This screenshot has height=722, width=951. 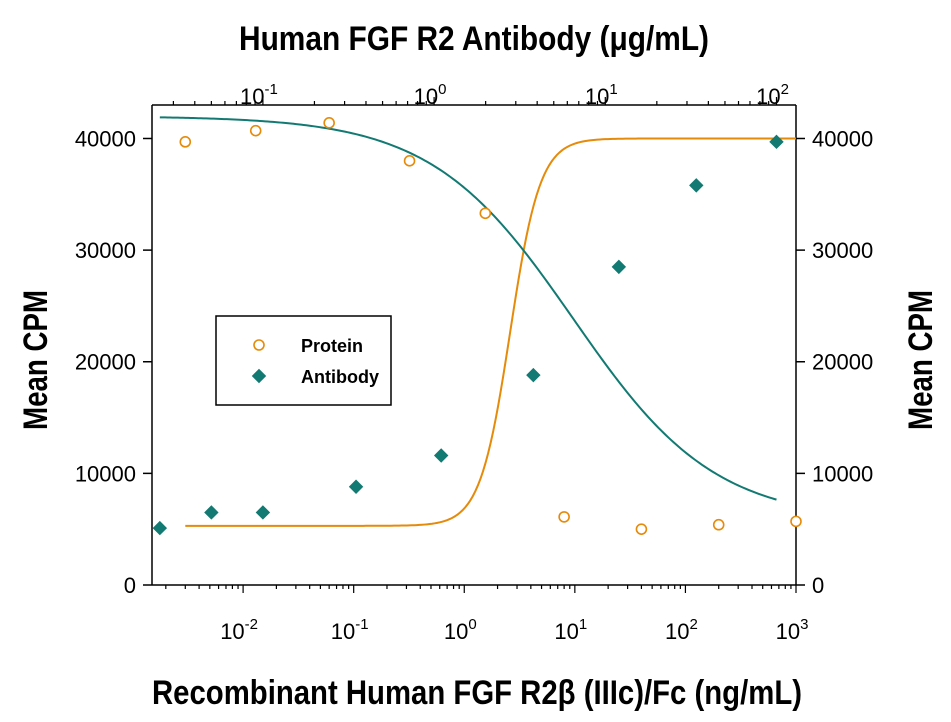 What do you see at coordinates (842, 250) in the screenshot?
I see `right-tick-label: 30000` at bounding box center [842, 250].